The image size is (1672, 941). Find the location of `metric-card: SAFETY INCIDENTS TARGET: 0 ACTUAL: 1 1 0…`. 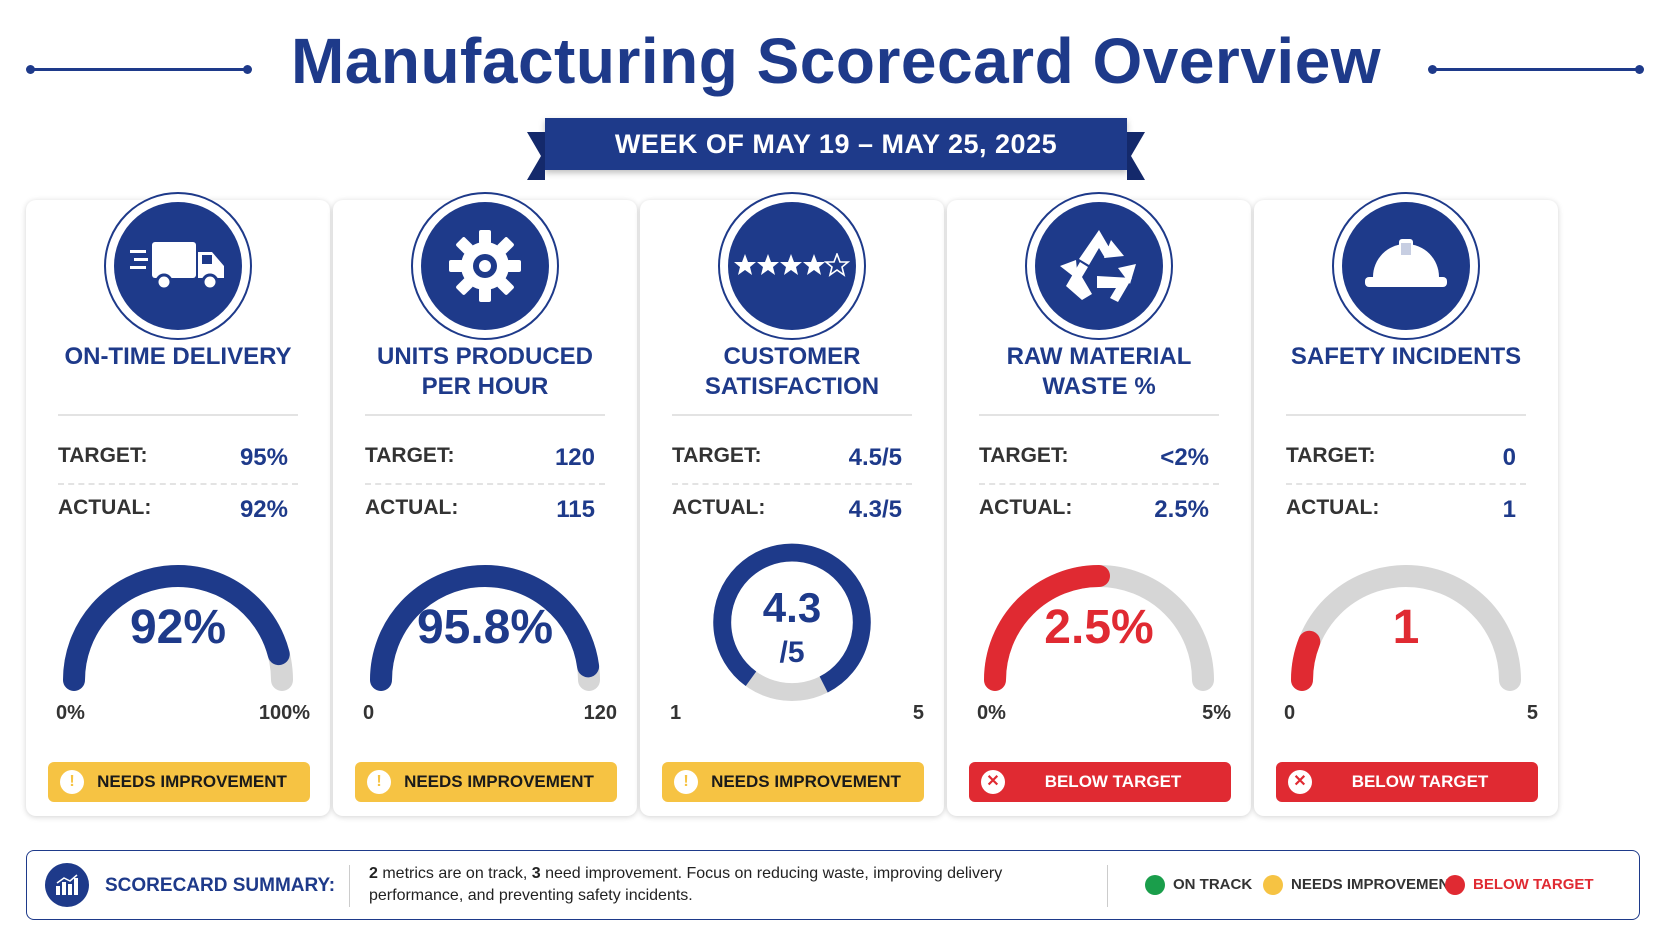

metric-card: SAFETY INCIDENTS TARGET: 0 ACTUAL: 1 1 0… is located at coordinates (1406, 504).